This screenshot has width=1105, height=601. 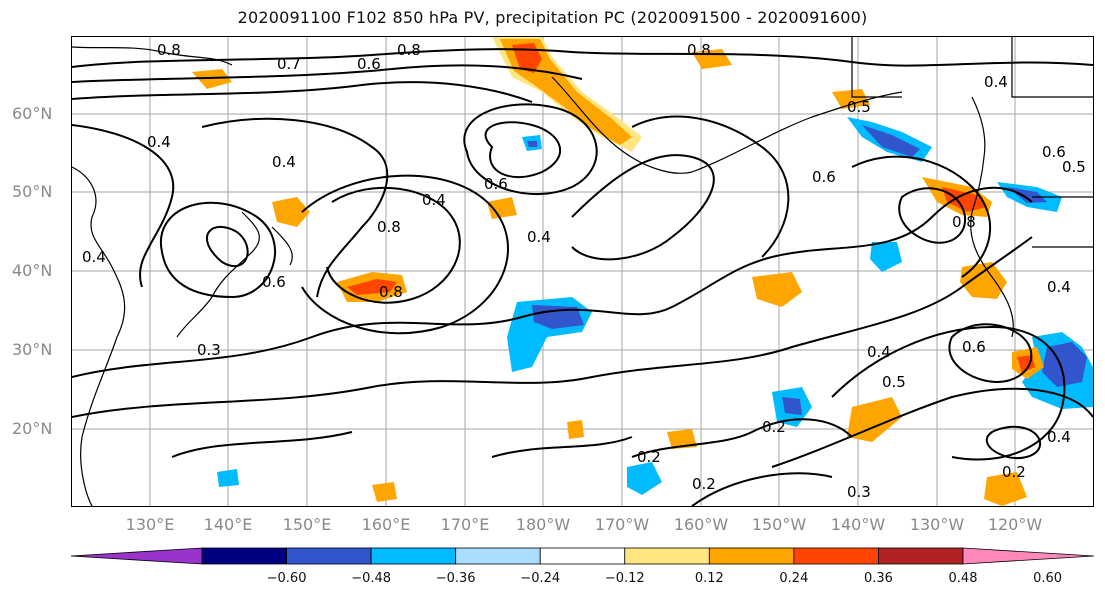 What do you see at coordinates (878, 578) in the screenshot?
I see `colorbar-tick-label: 0.36` at bounding box center [878, 578].